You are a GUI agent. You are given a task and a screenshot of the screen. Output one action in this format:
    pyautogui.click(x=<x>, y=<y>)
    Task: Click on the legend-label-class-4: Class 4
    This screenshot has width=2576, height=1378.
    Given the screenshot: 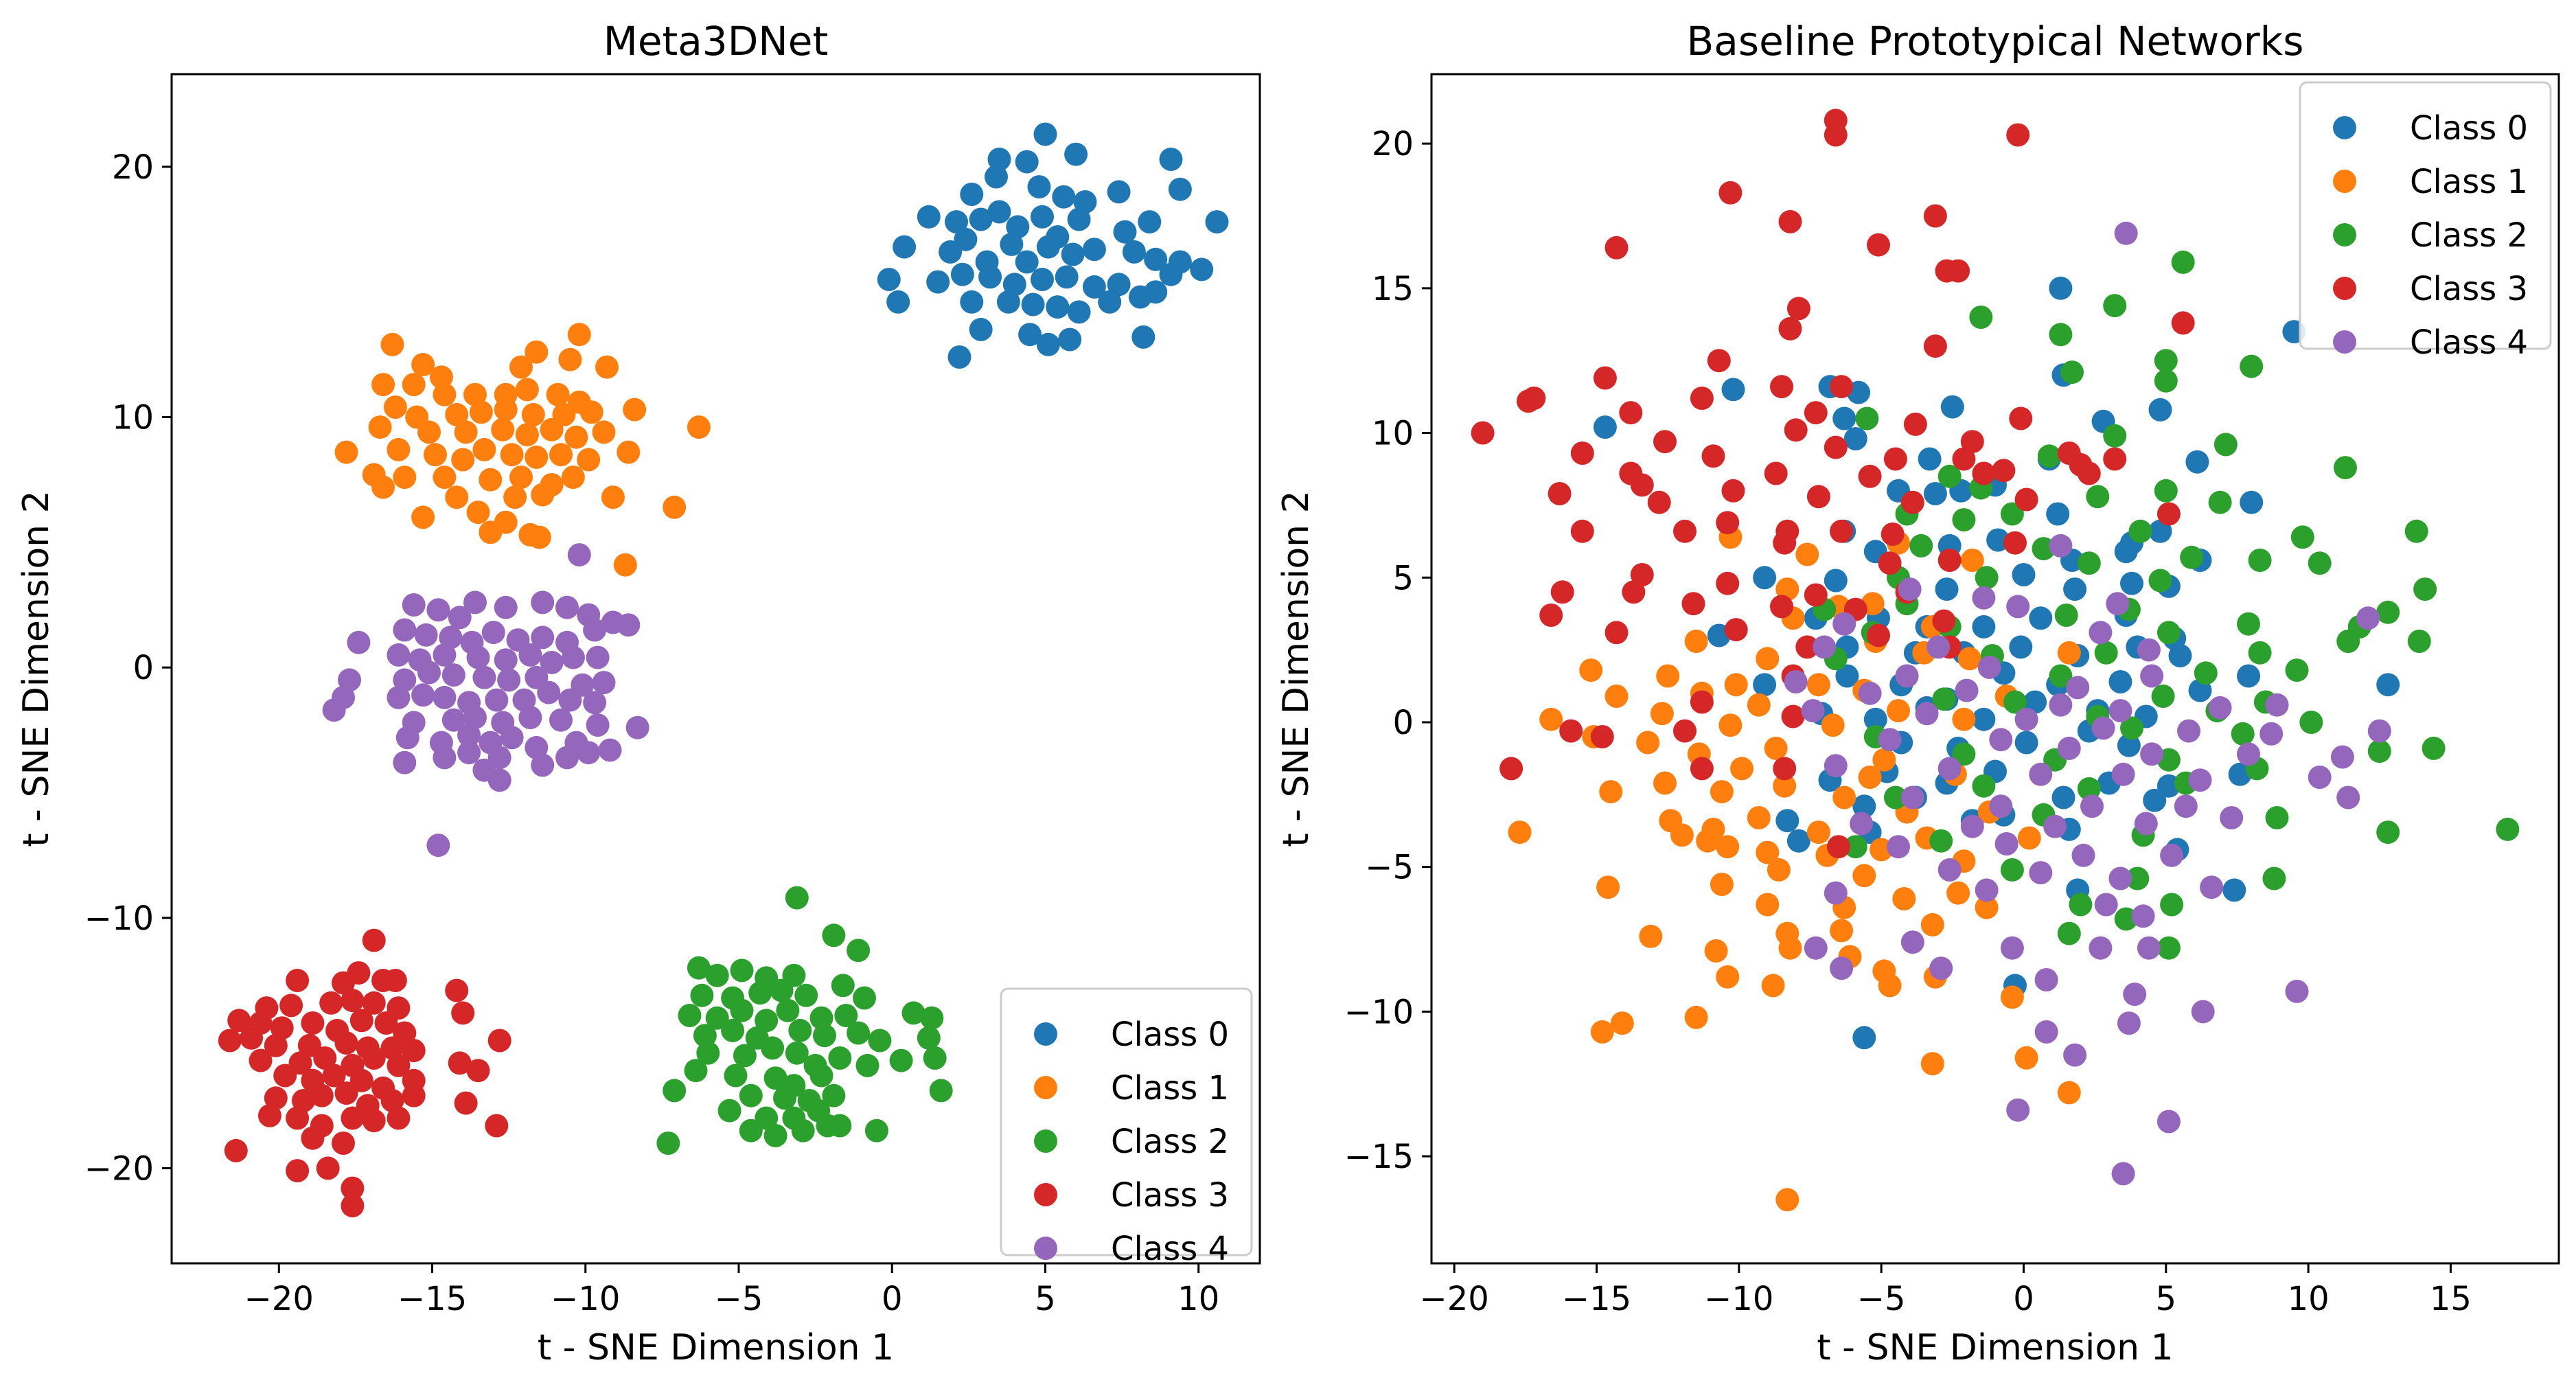 What is the action you would take?
    pyautogui.click(x=1170, y=1249)
    